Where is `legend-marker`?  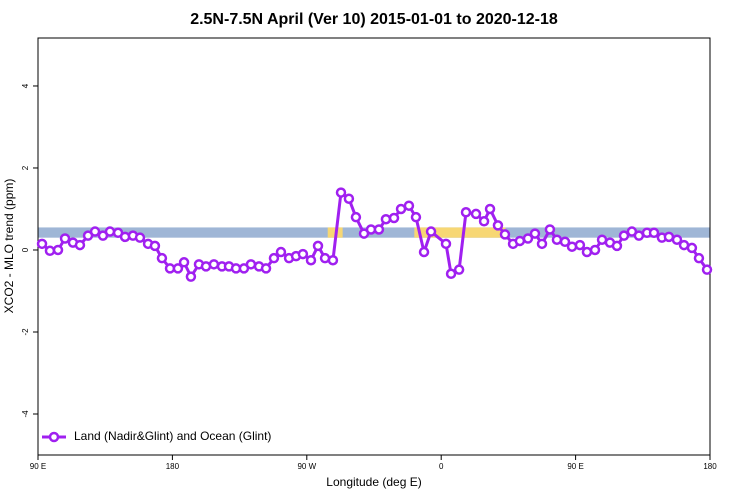
legend-marker is located at coordinates (54, 437).